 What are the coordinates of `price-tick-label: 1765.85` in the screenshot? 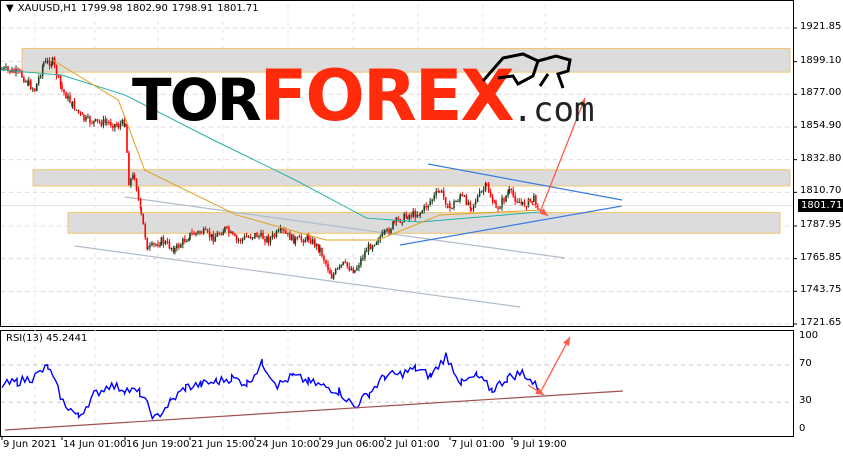 It's located at (821, 257).